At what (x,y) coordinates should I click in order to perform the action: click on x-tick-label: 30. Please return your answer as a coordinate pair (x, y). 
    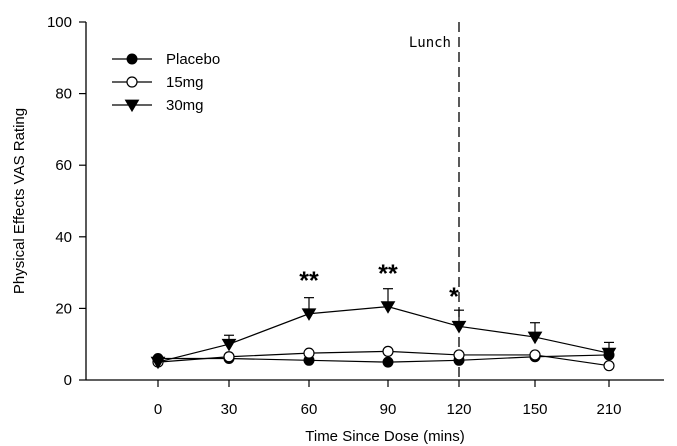
    Looking at the image, I should click on (229, 409).